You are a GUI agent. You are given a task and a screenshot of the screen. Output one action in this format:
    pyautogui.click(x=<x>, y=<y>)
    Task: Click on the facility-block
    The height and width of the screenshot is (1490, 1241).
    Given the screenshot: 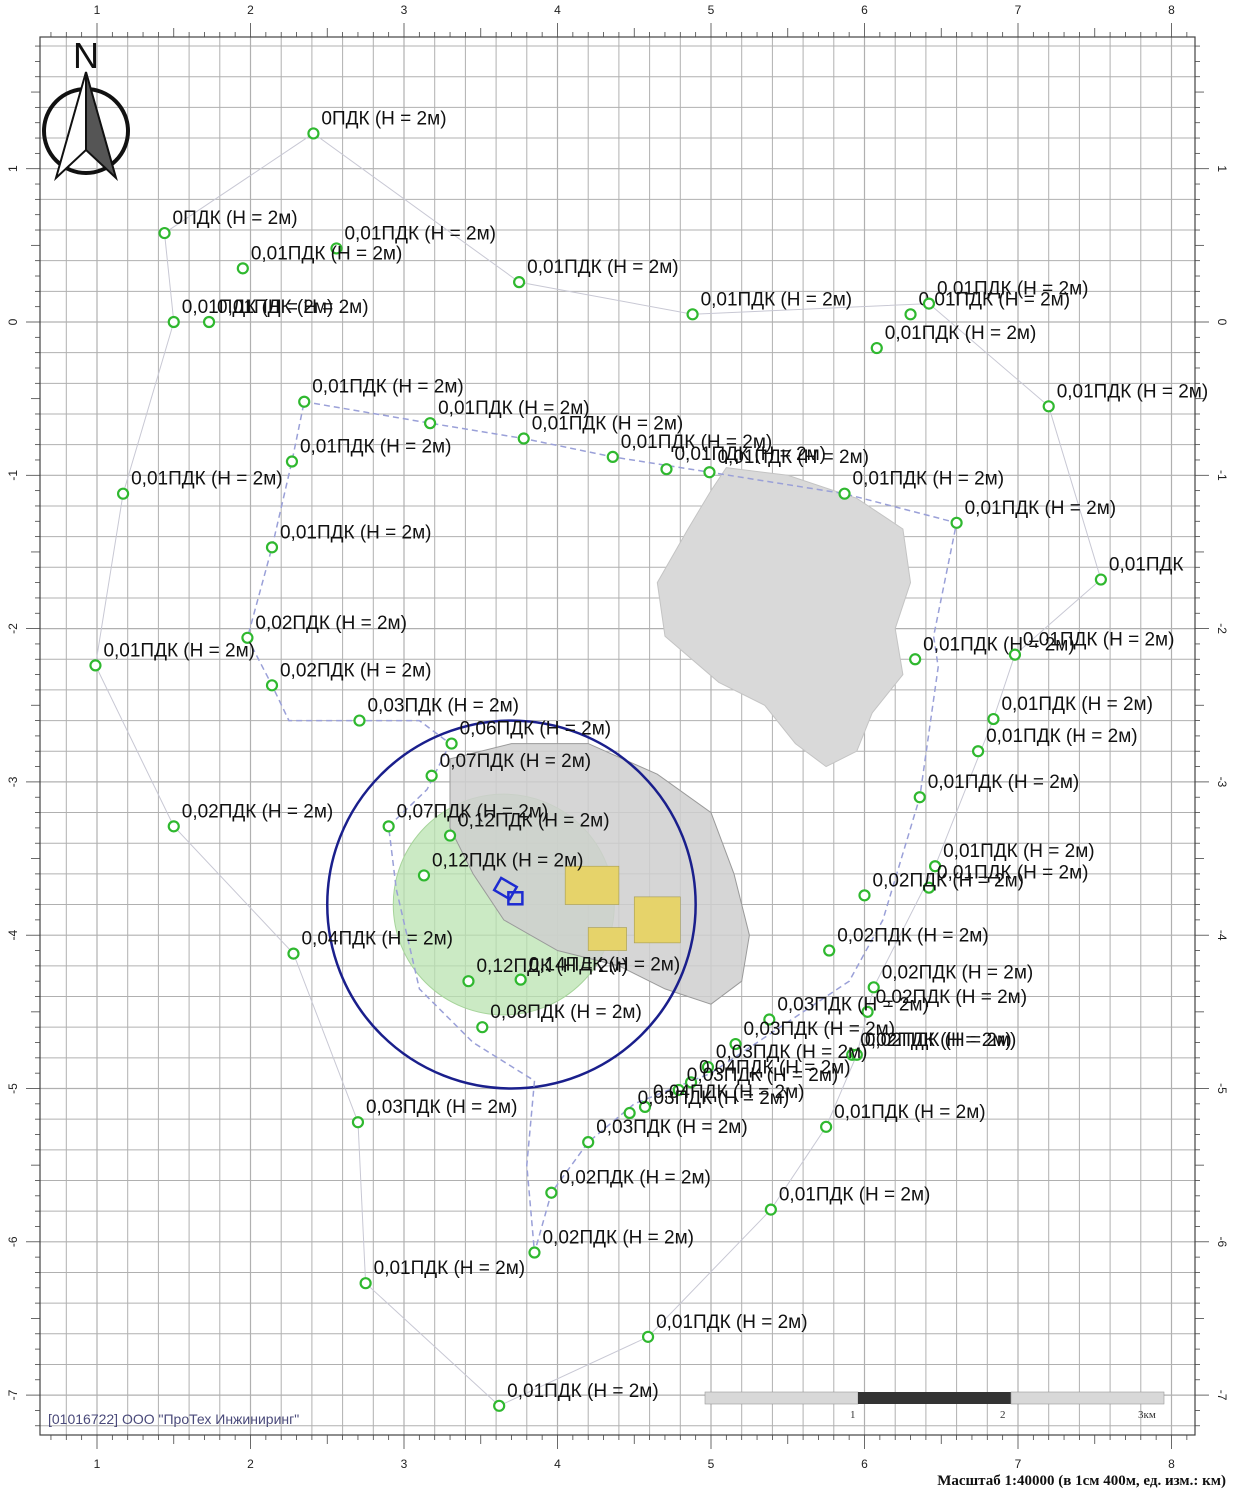 What is the action you would take?
    pyautogui.click(x=607, y=939)
    